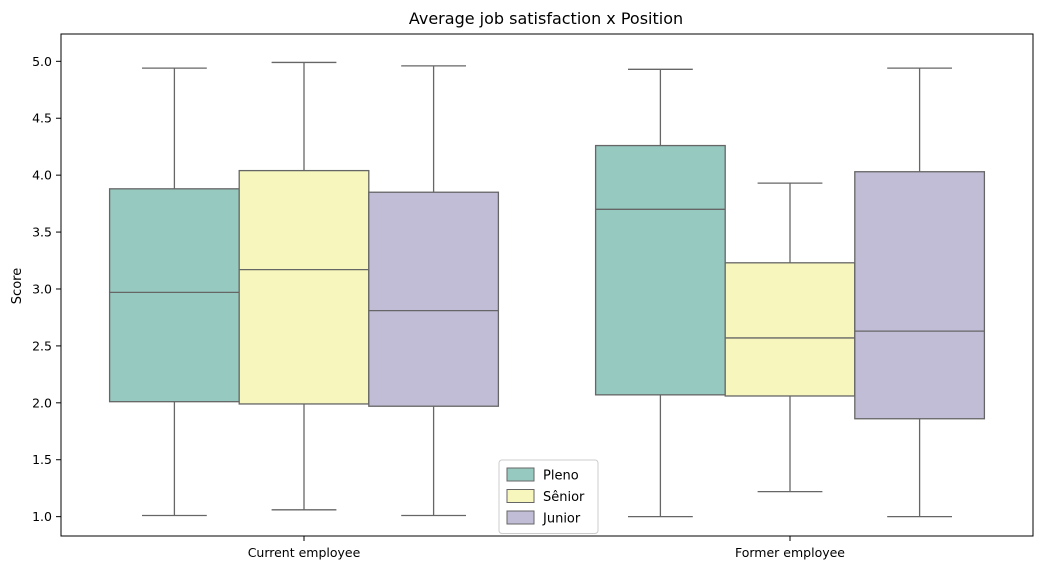  What do you see at coordinates (42, 345) in the screenshot?
I see `y-tick-label: 2.5` at bounding box center [42, 345].